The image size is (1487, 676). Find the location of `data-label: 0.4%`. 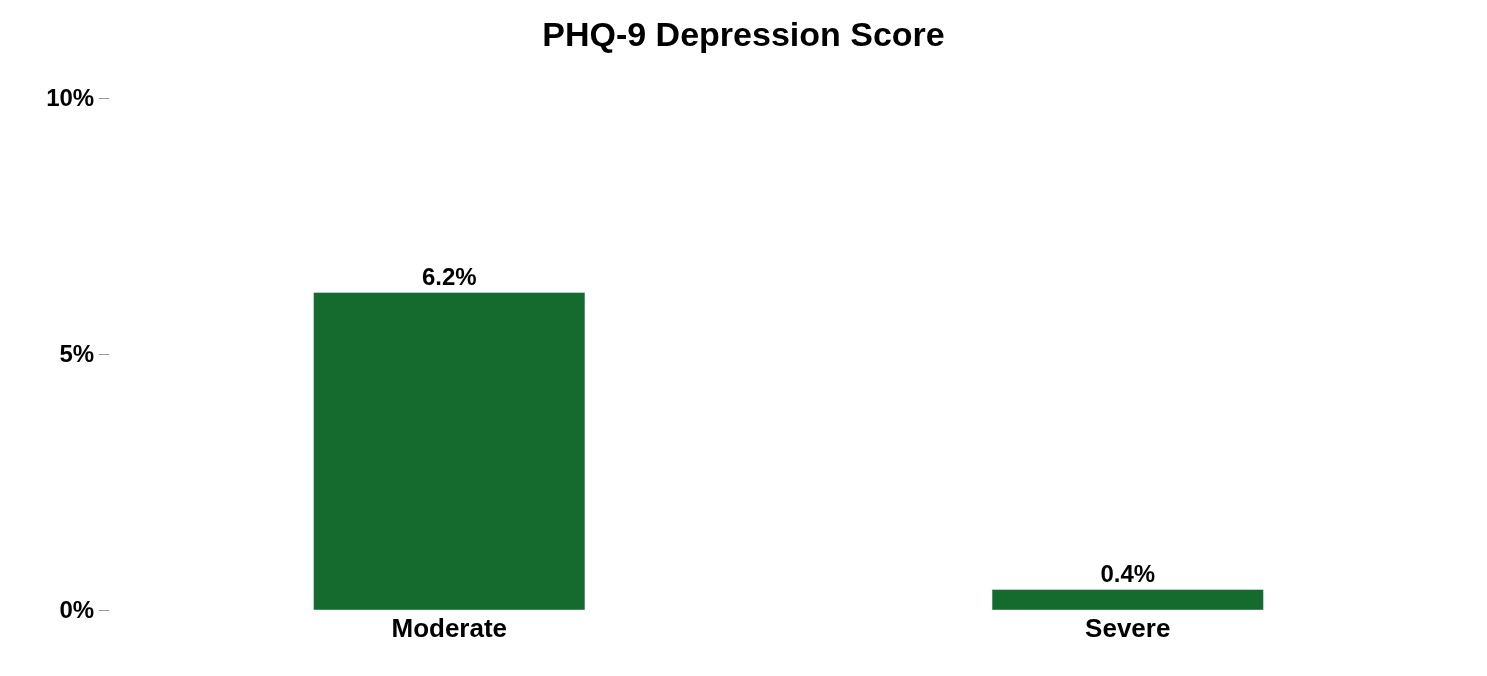

data-label: 0.4% is located at coordinates (1128, 573).